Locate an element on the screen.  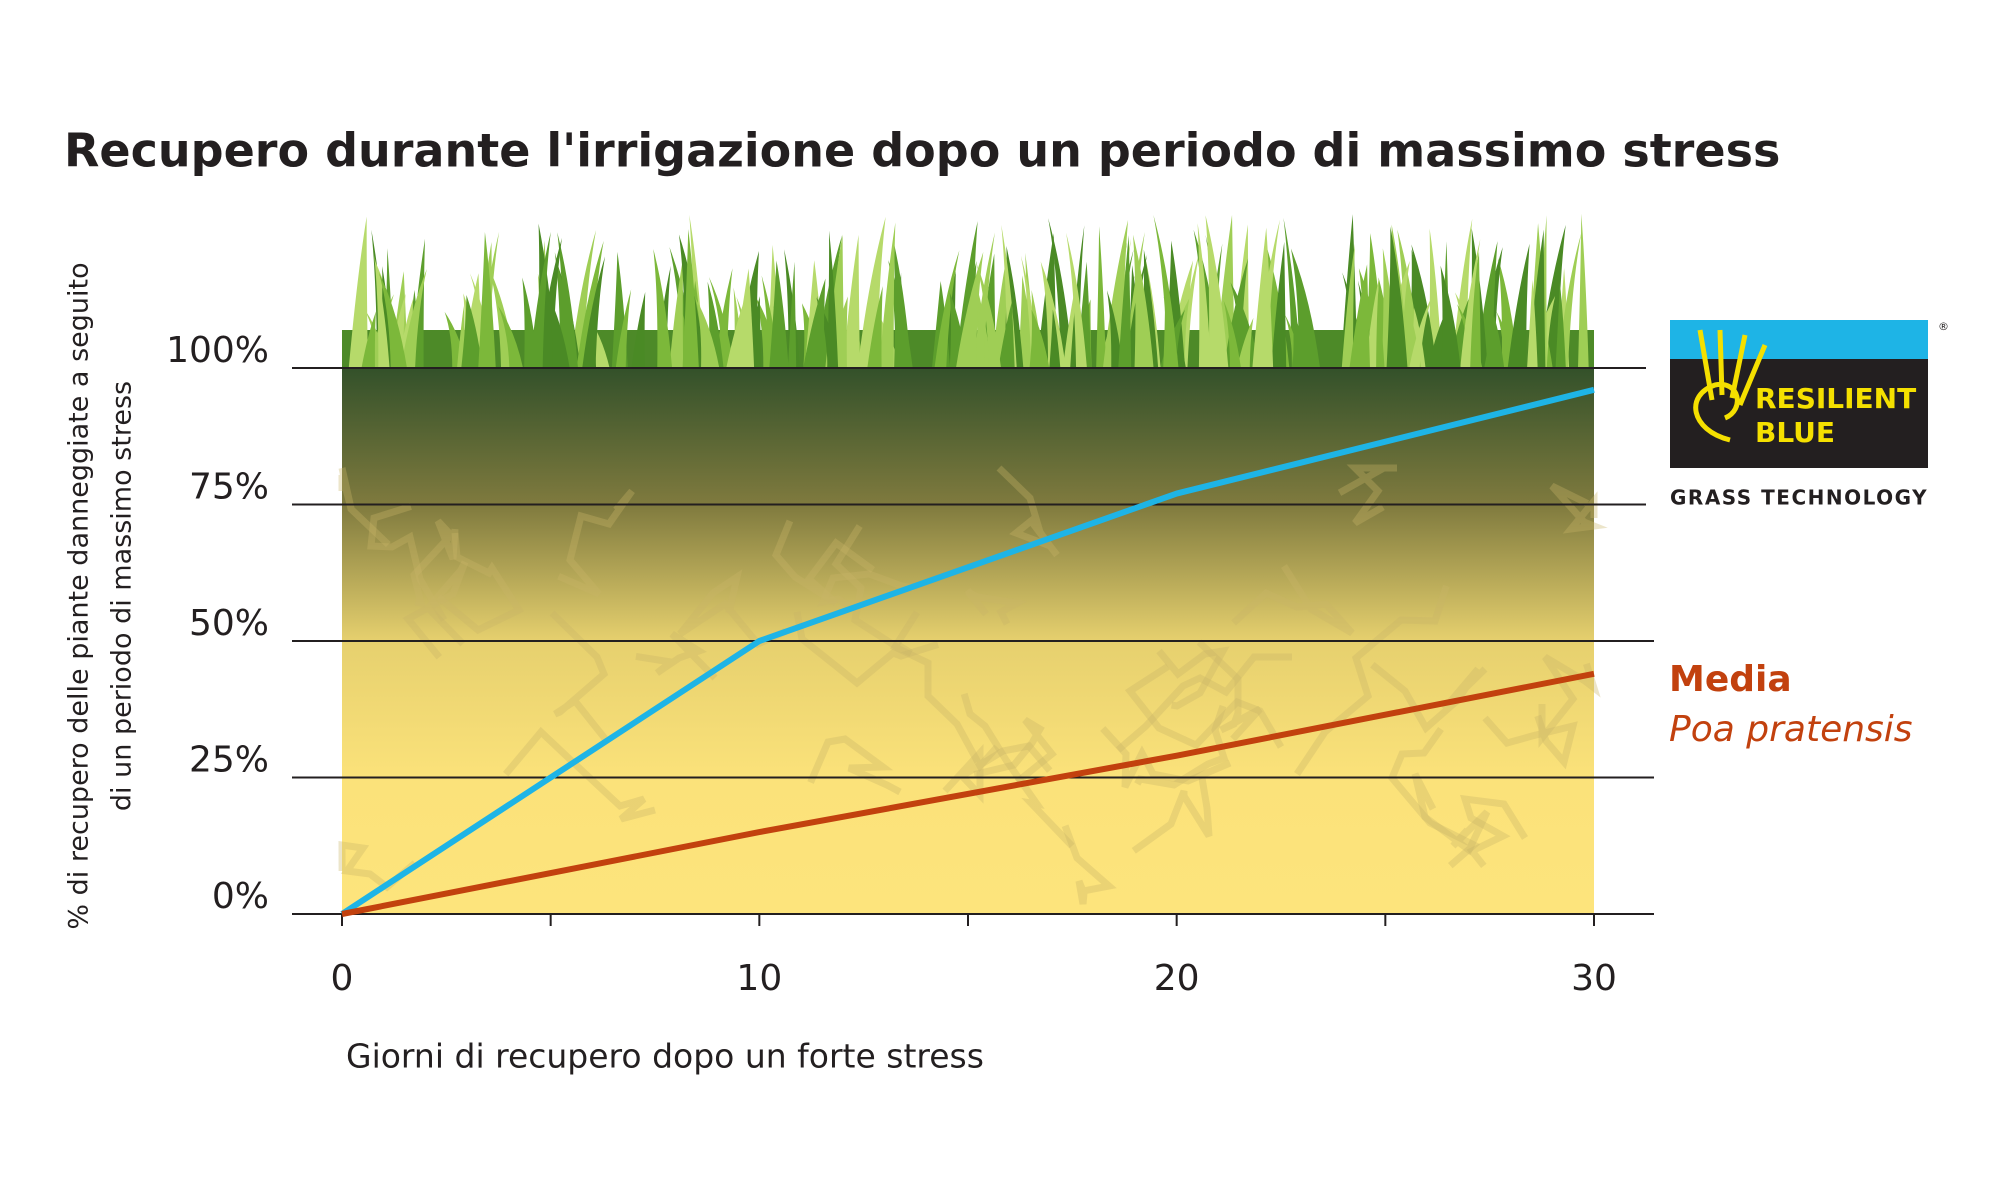
x-tick-label: 30 is located at coordinates (1594, 978).